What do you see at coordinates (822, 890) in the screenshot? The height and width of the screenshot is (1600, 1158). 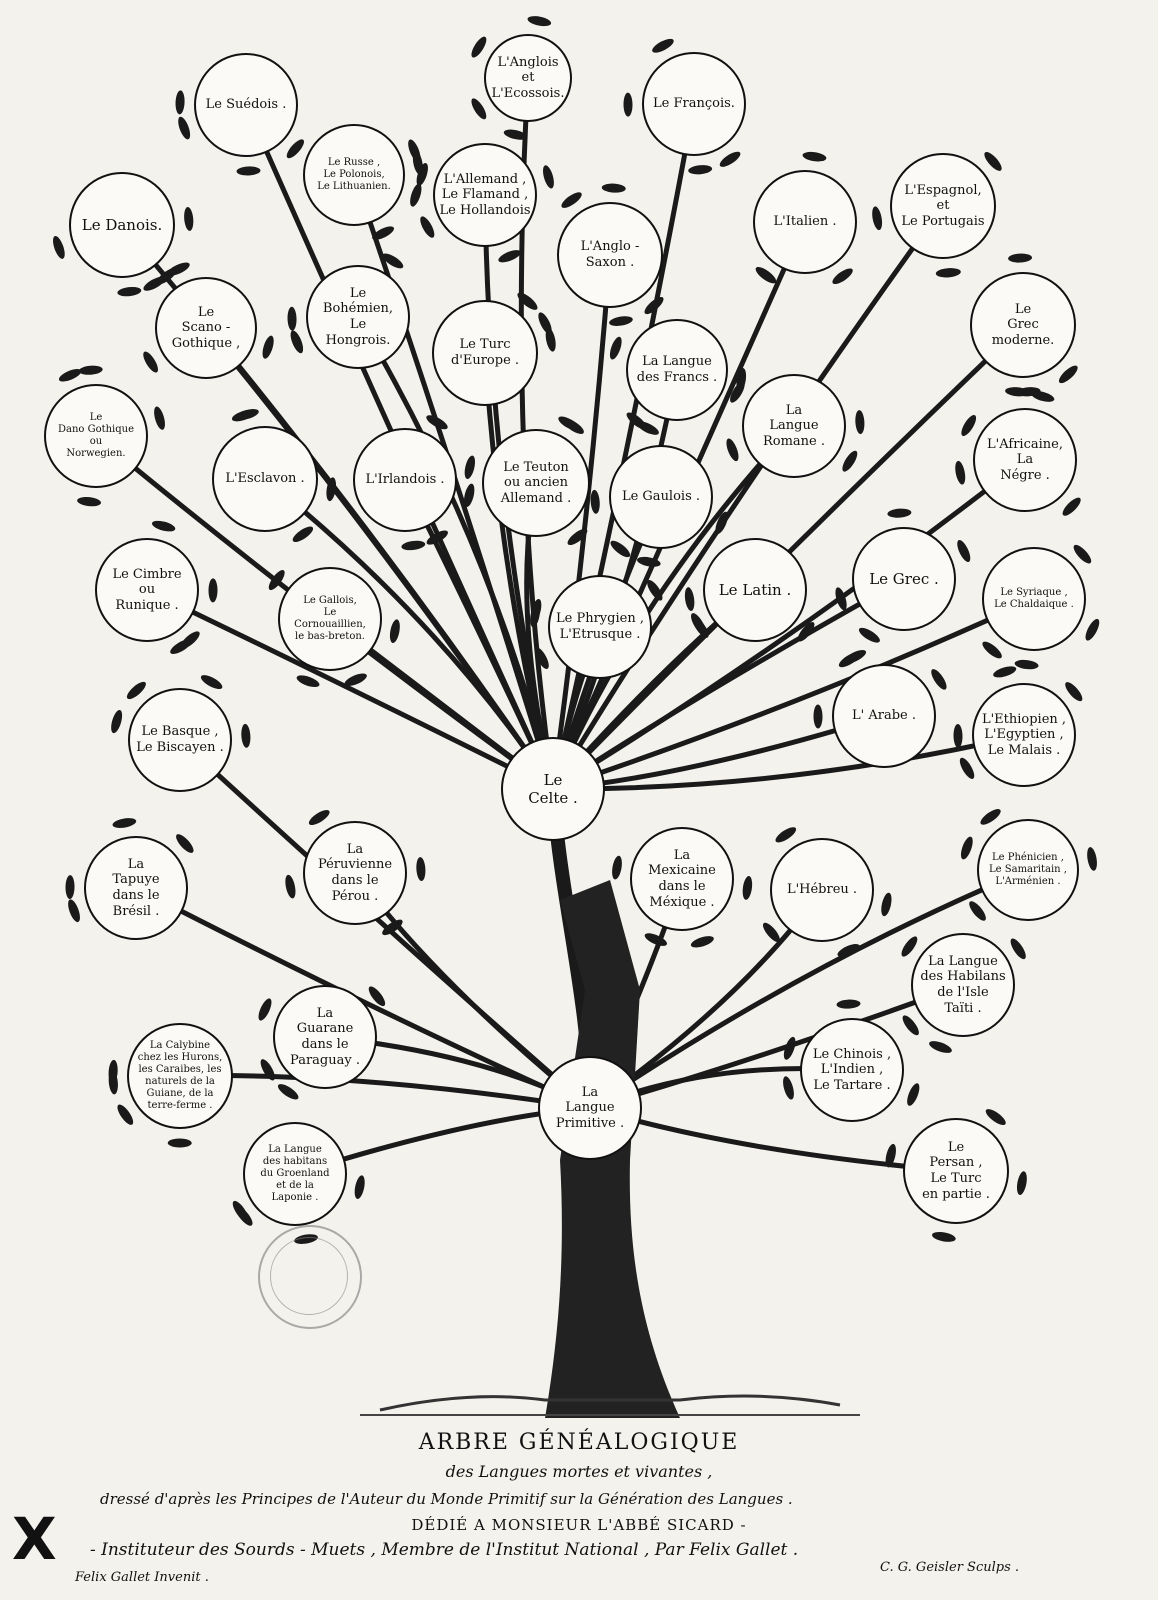 I see `language-node-hebreu: L'Hébreu .` at bounding box center [822, 890].